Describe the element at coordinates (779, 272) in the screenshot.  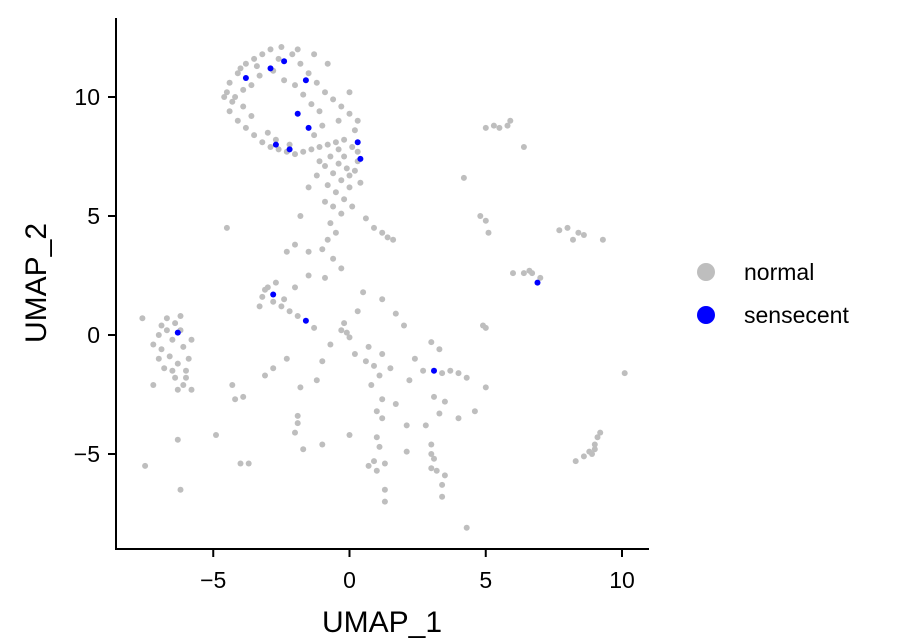
I see `legend-label-normal: normal` at that location.